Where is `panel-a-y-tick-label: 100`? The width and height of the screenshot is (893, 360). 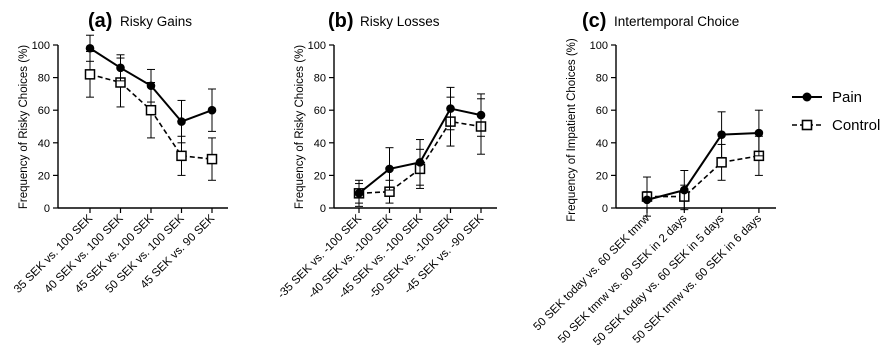 panel-a-y-tick-label: 100 is located at coordinates (41, 46).